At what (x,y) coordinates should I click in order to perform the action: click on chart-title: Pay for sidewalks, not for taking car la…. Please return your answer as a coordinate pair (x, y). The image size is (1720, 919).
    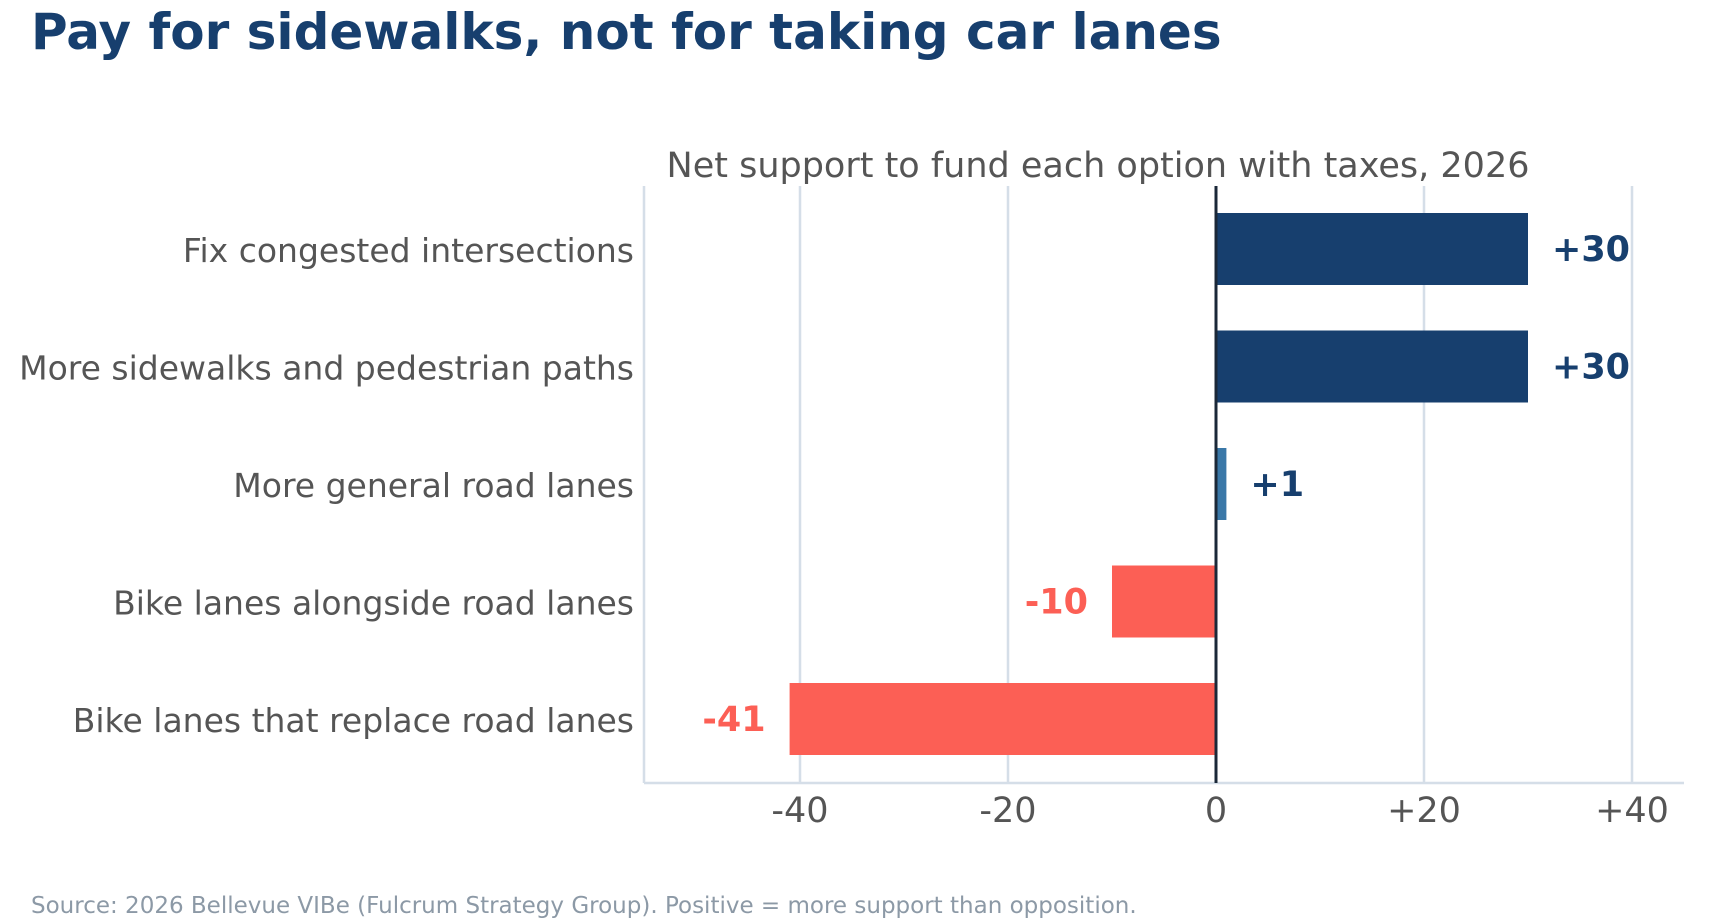
    Looking at the image, I should click on (626, 32).